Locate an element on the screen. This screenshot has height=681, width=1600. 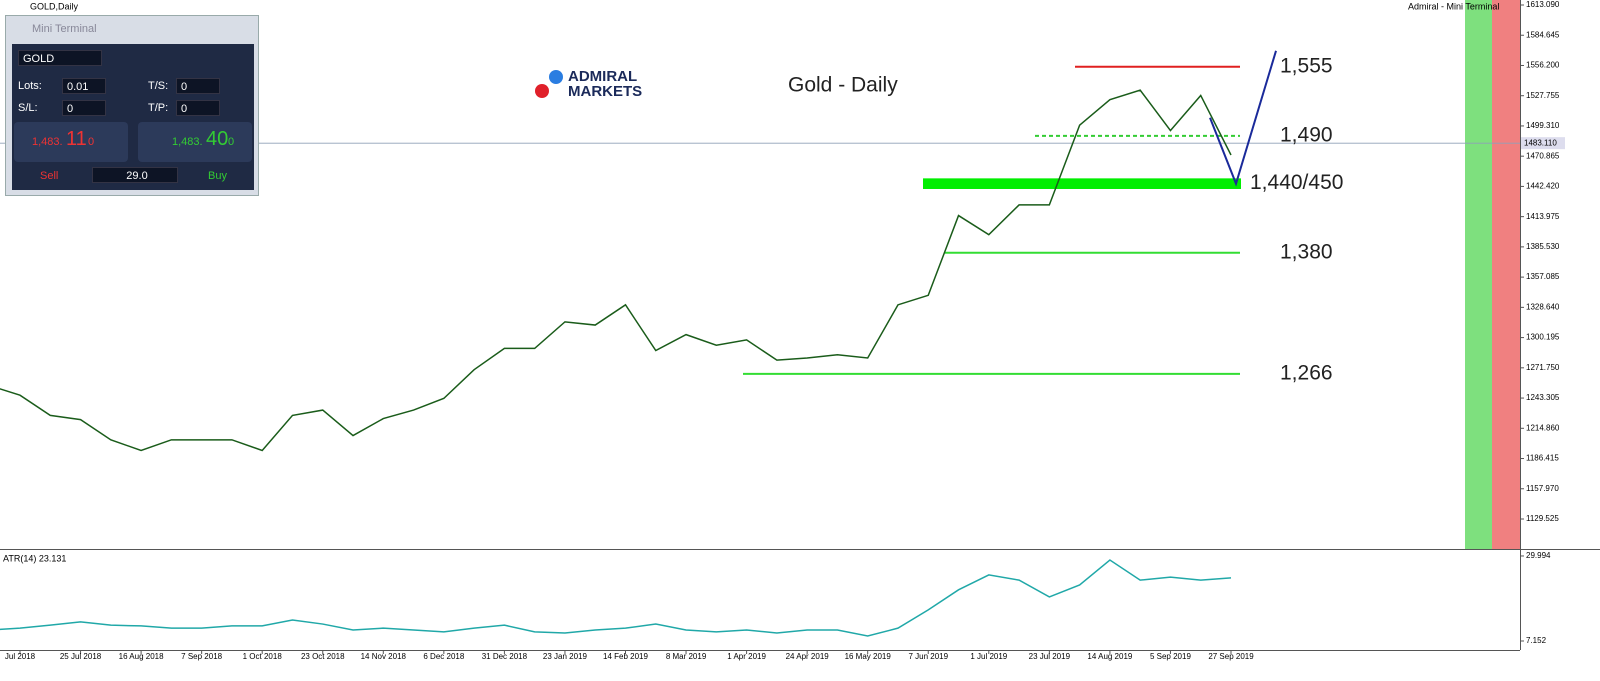
y-tick-label: 1186.415 is located at coordinates (1542, 458).